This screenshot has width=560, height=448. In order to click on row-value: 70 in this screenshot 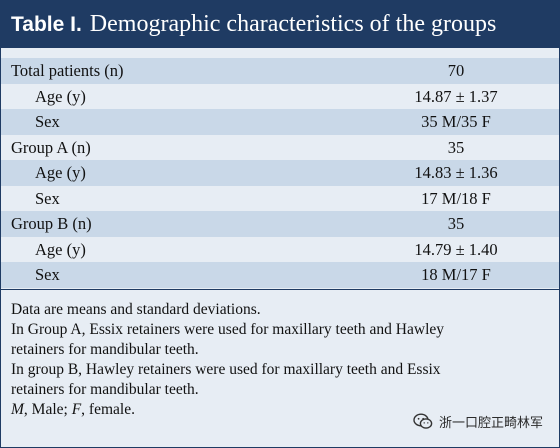, I will do `click(456, 70)`.